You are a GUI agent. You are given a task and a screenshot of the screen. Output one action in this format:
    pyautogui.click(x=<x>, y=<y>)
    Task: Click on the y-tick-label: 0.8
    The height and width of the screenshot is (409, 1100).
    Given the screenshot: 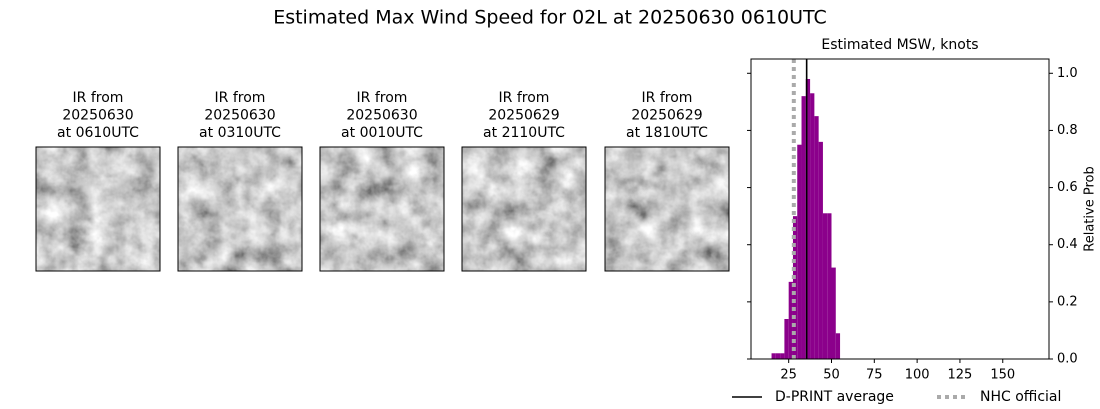 What is the action you would take?
    pyautogui.click(x=1067, y=130)
    